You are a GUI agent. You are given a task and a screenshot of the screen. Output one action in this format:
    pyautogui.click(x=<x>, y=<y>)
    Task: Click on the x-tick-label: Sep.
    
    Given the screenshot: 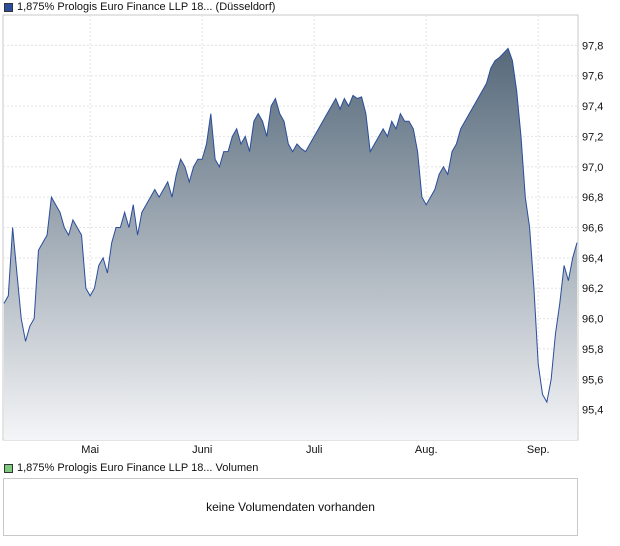 What is the action you would take?
    pyautogui.click(x=538, y=450)
    